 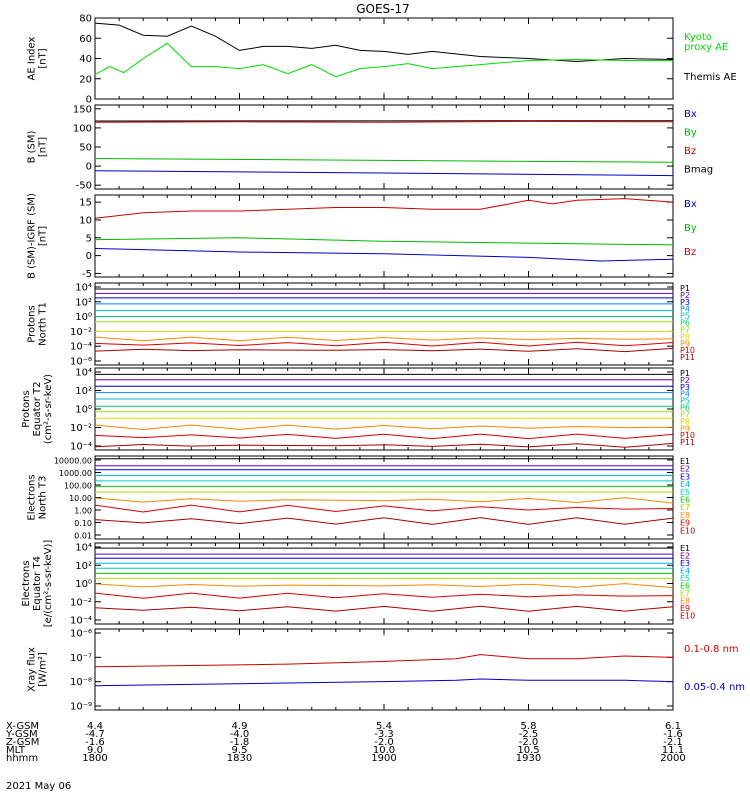 I want to click on x-row-label: Y-GSM, so click(x=21, y=734).